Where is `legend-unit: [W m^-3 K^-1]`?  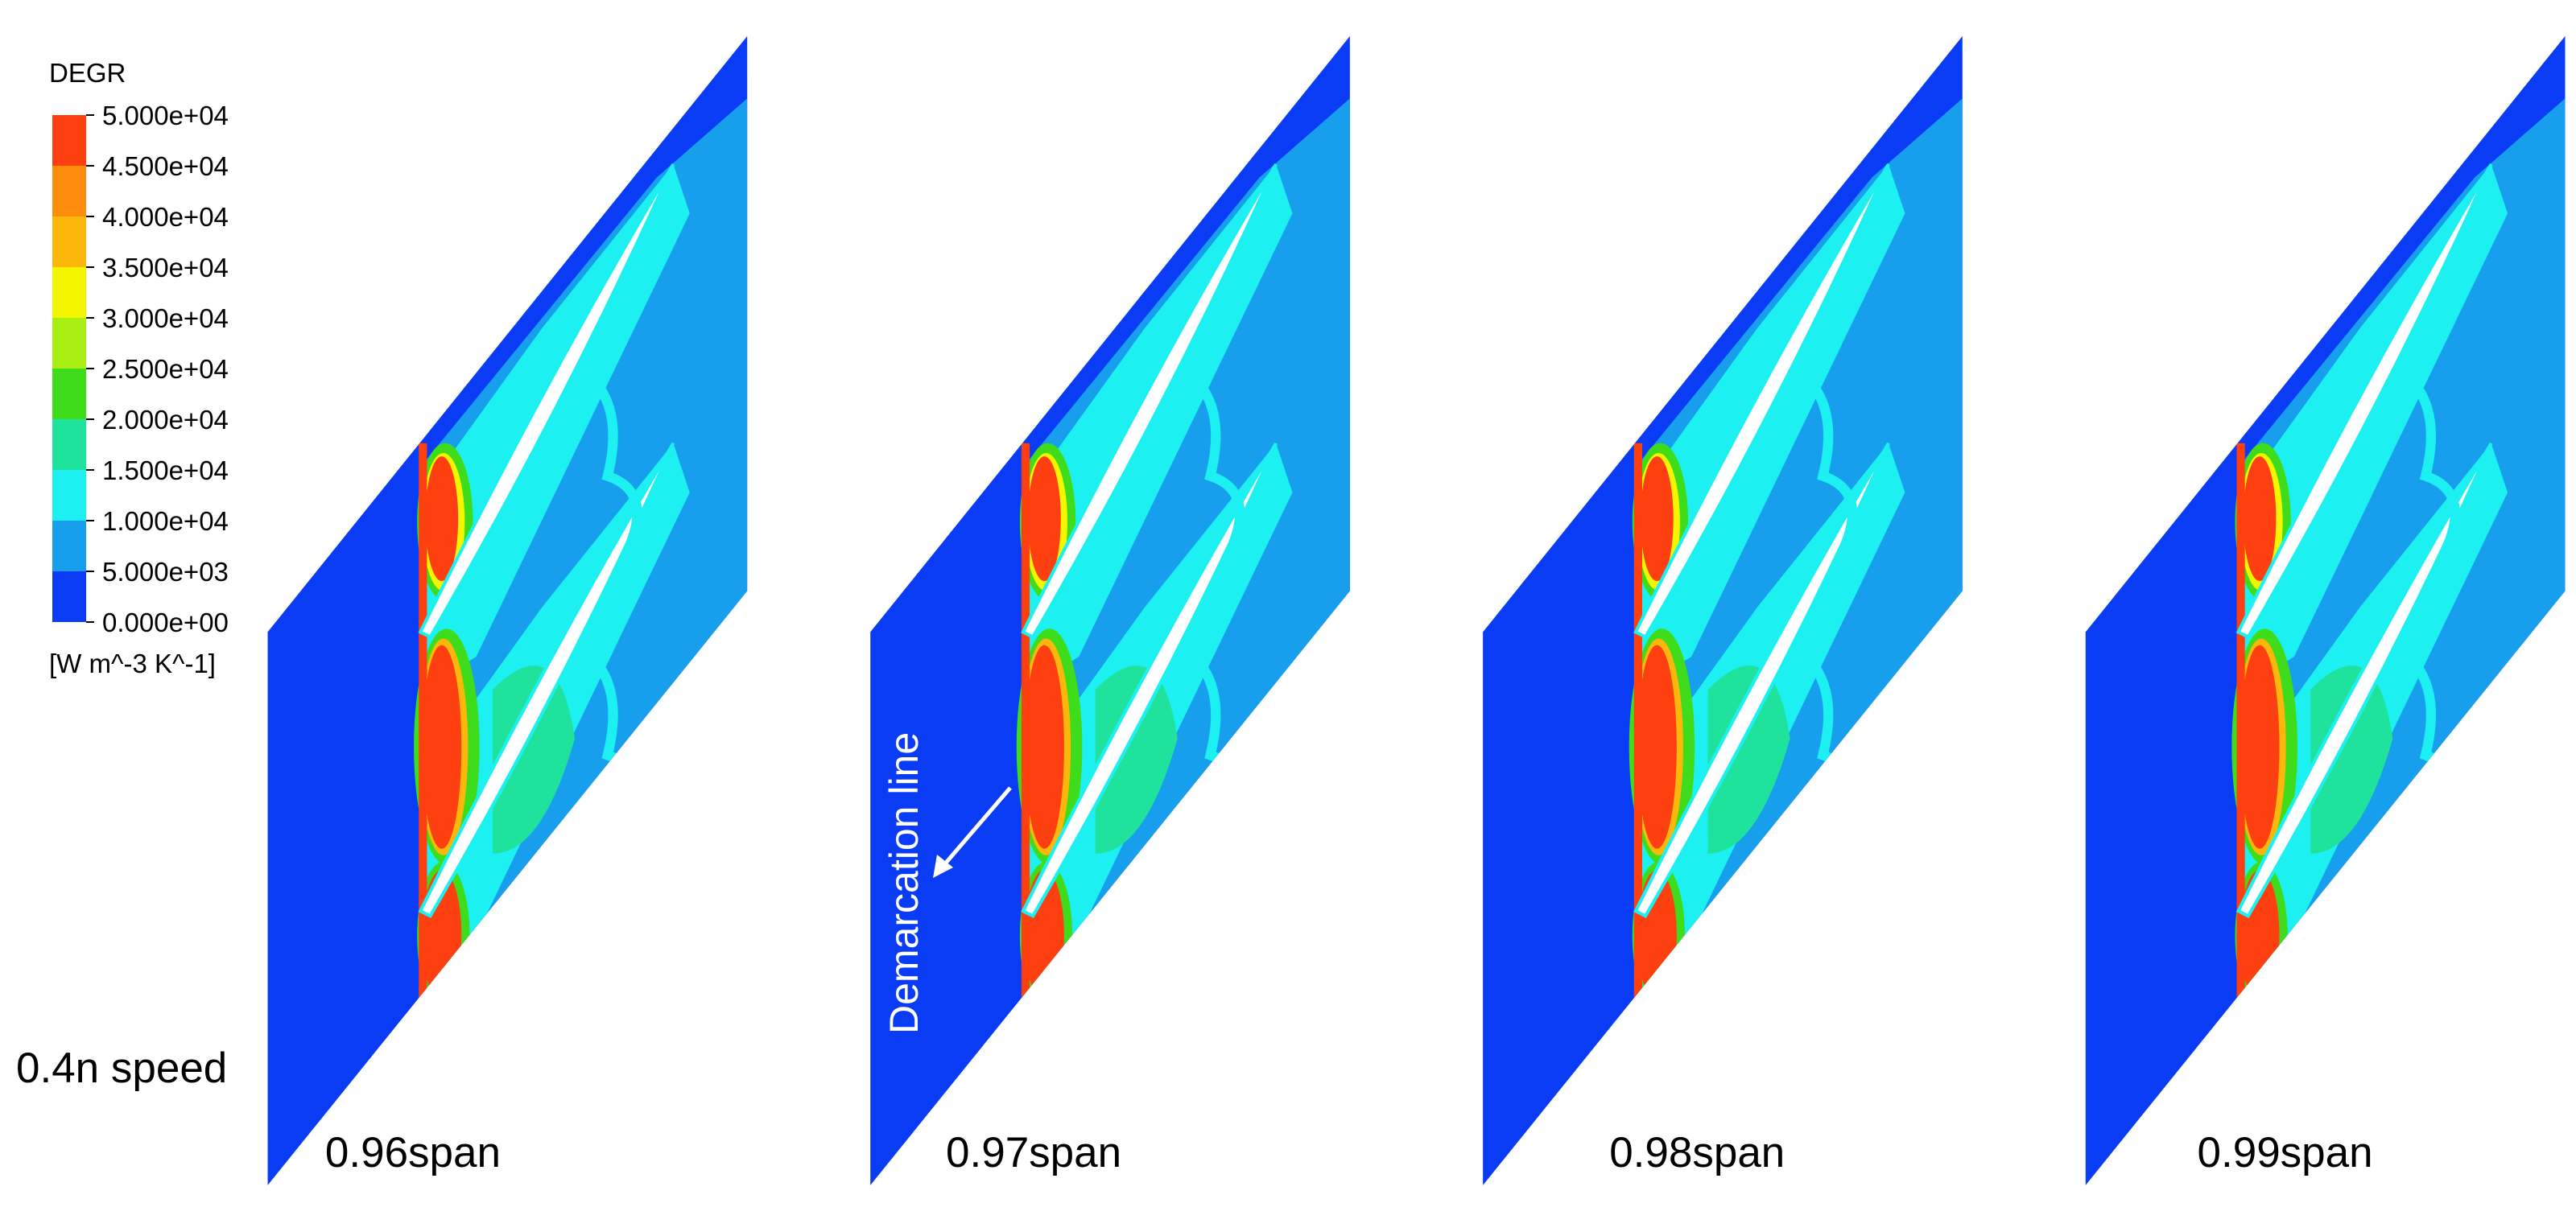
legend-unit: [W m^-3 K^-1] is located at coordinates (132, 663).